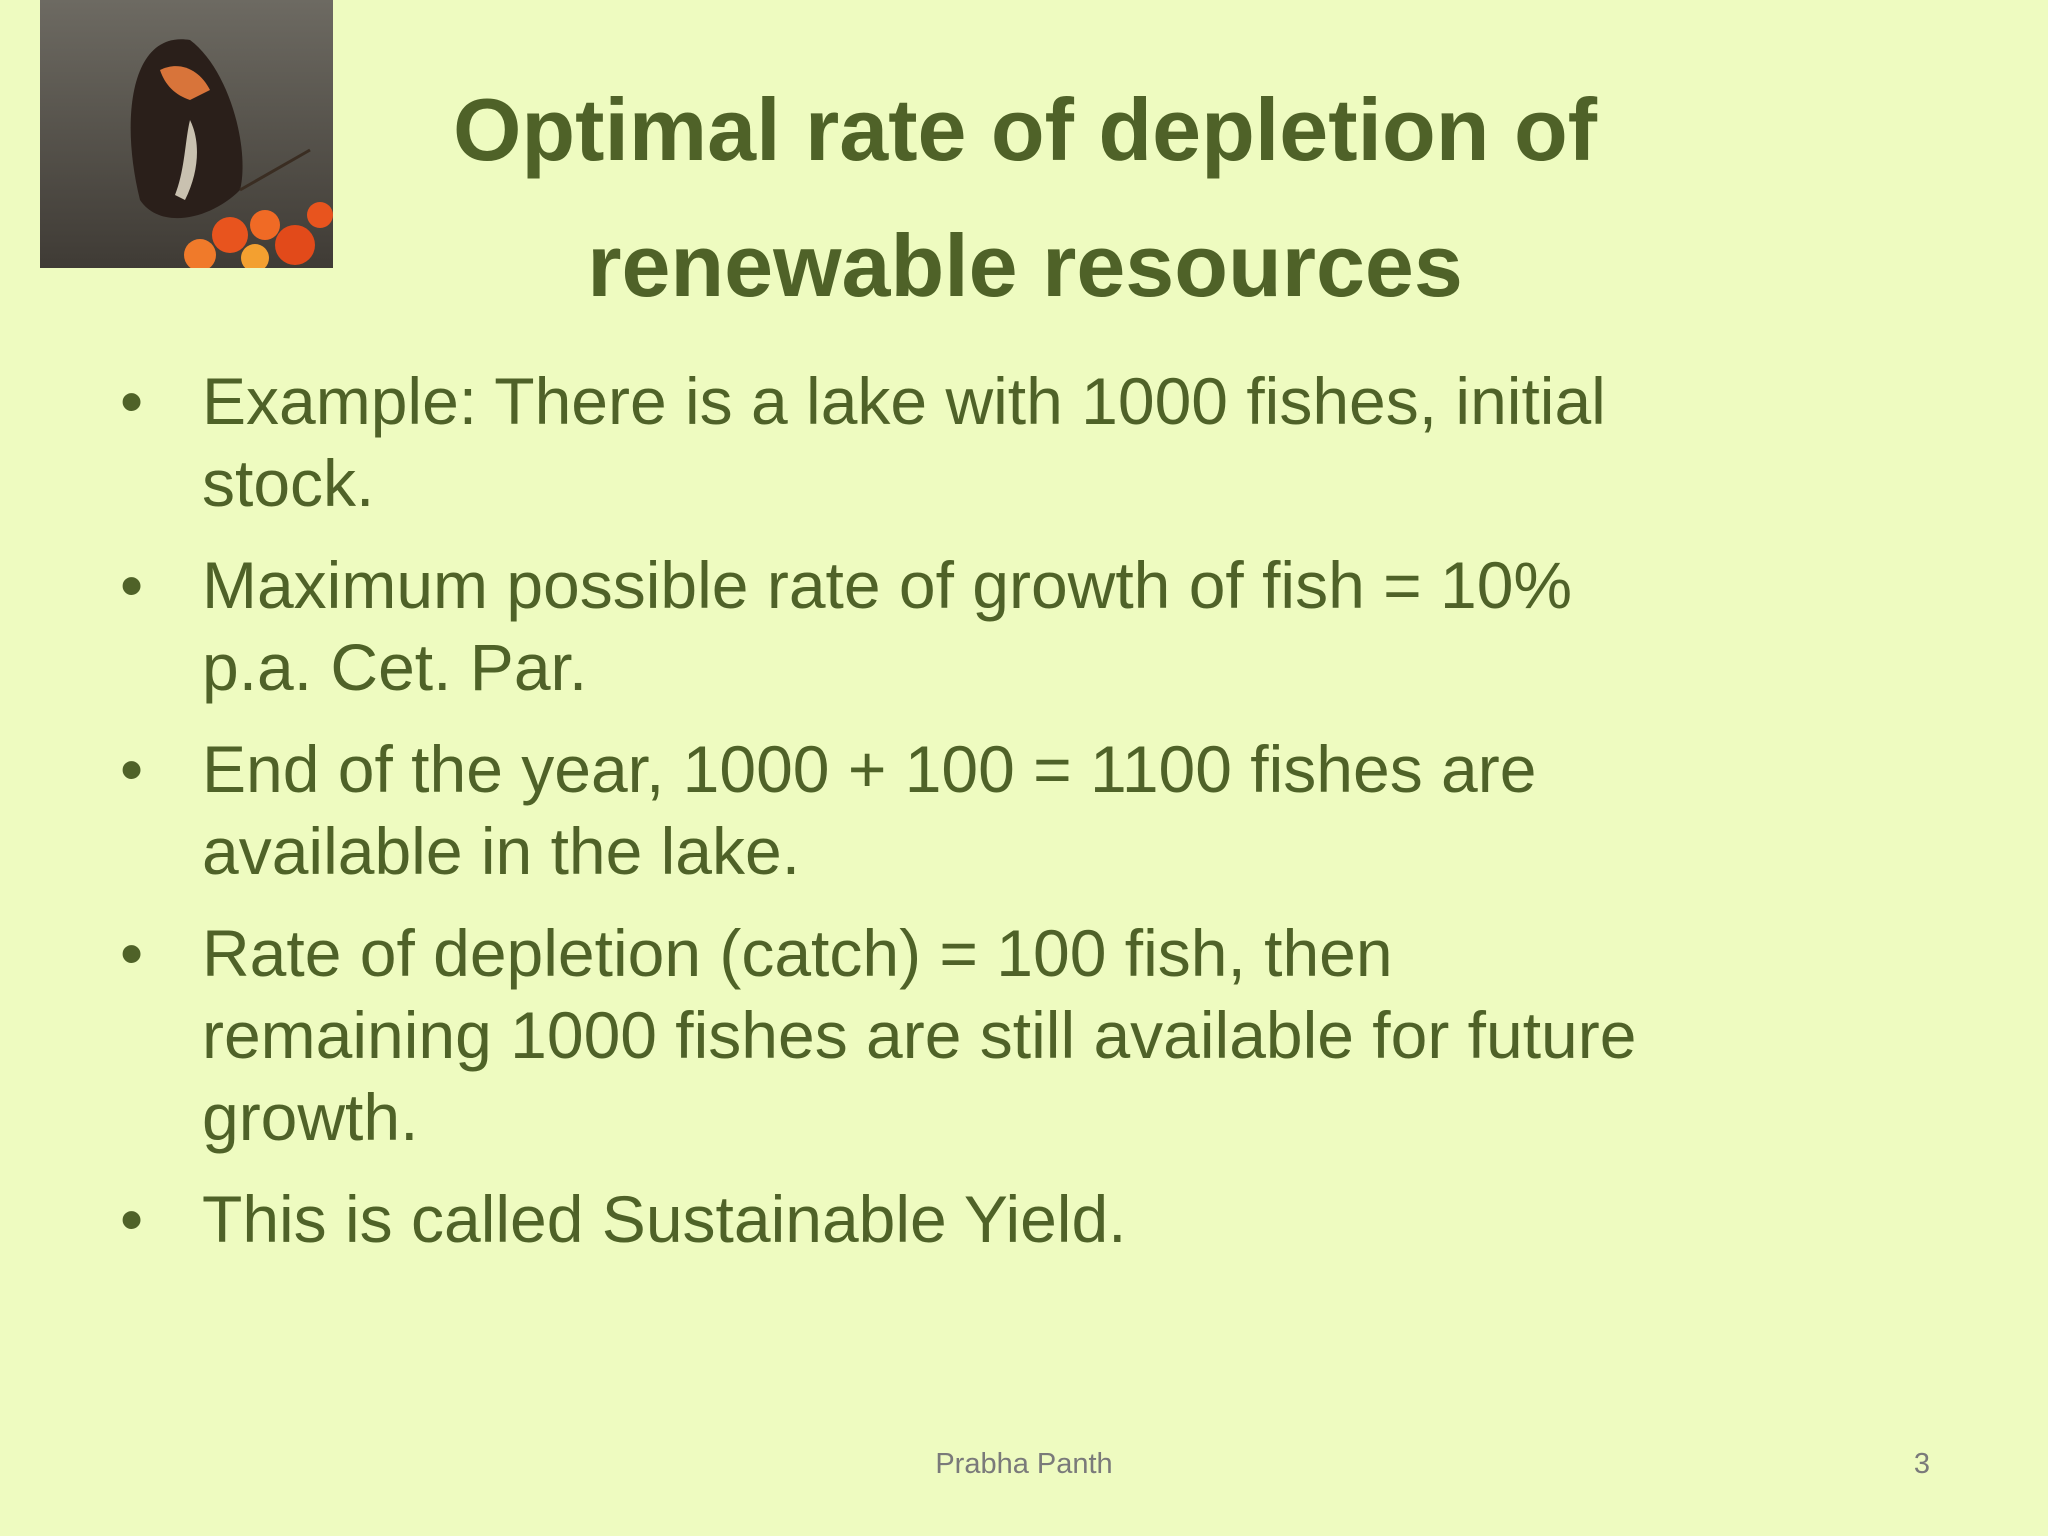  Describe the element at coordinates (395, 667) in the screenshot. I see `bullet-text-line: p.a. Cet. Par.` at that location.